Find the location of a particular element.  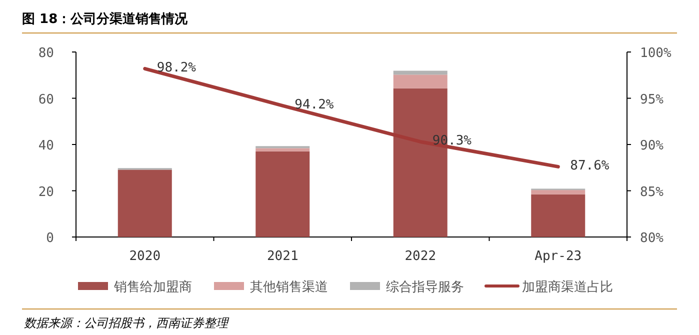

y2-tick-label: 95% is located at coordinates (652, 100).